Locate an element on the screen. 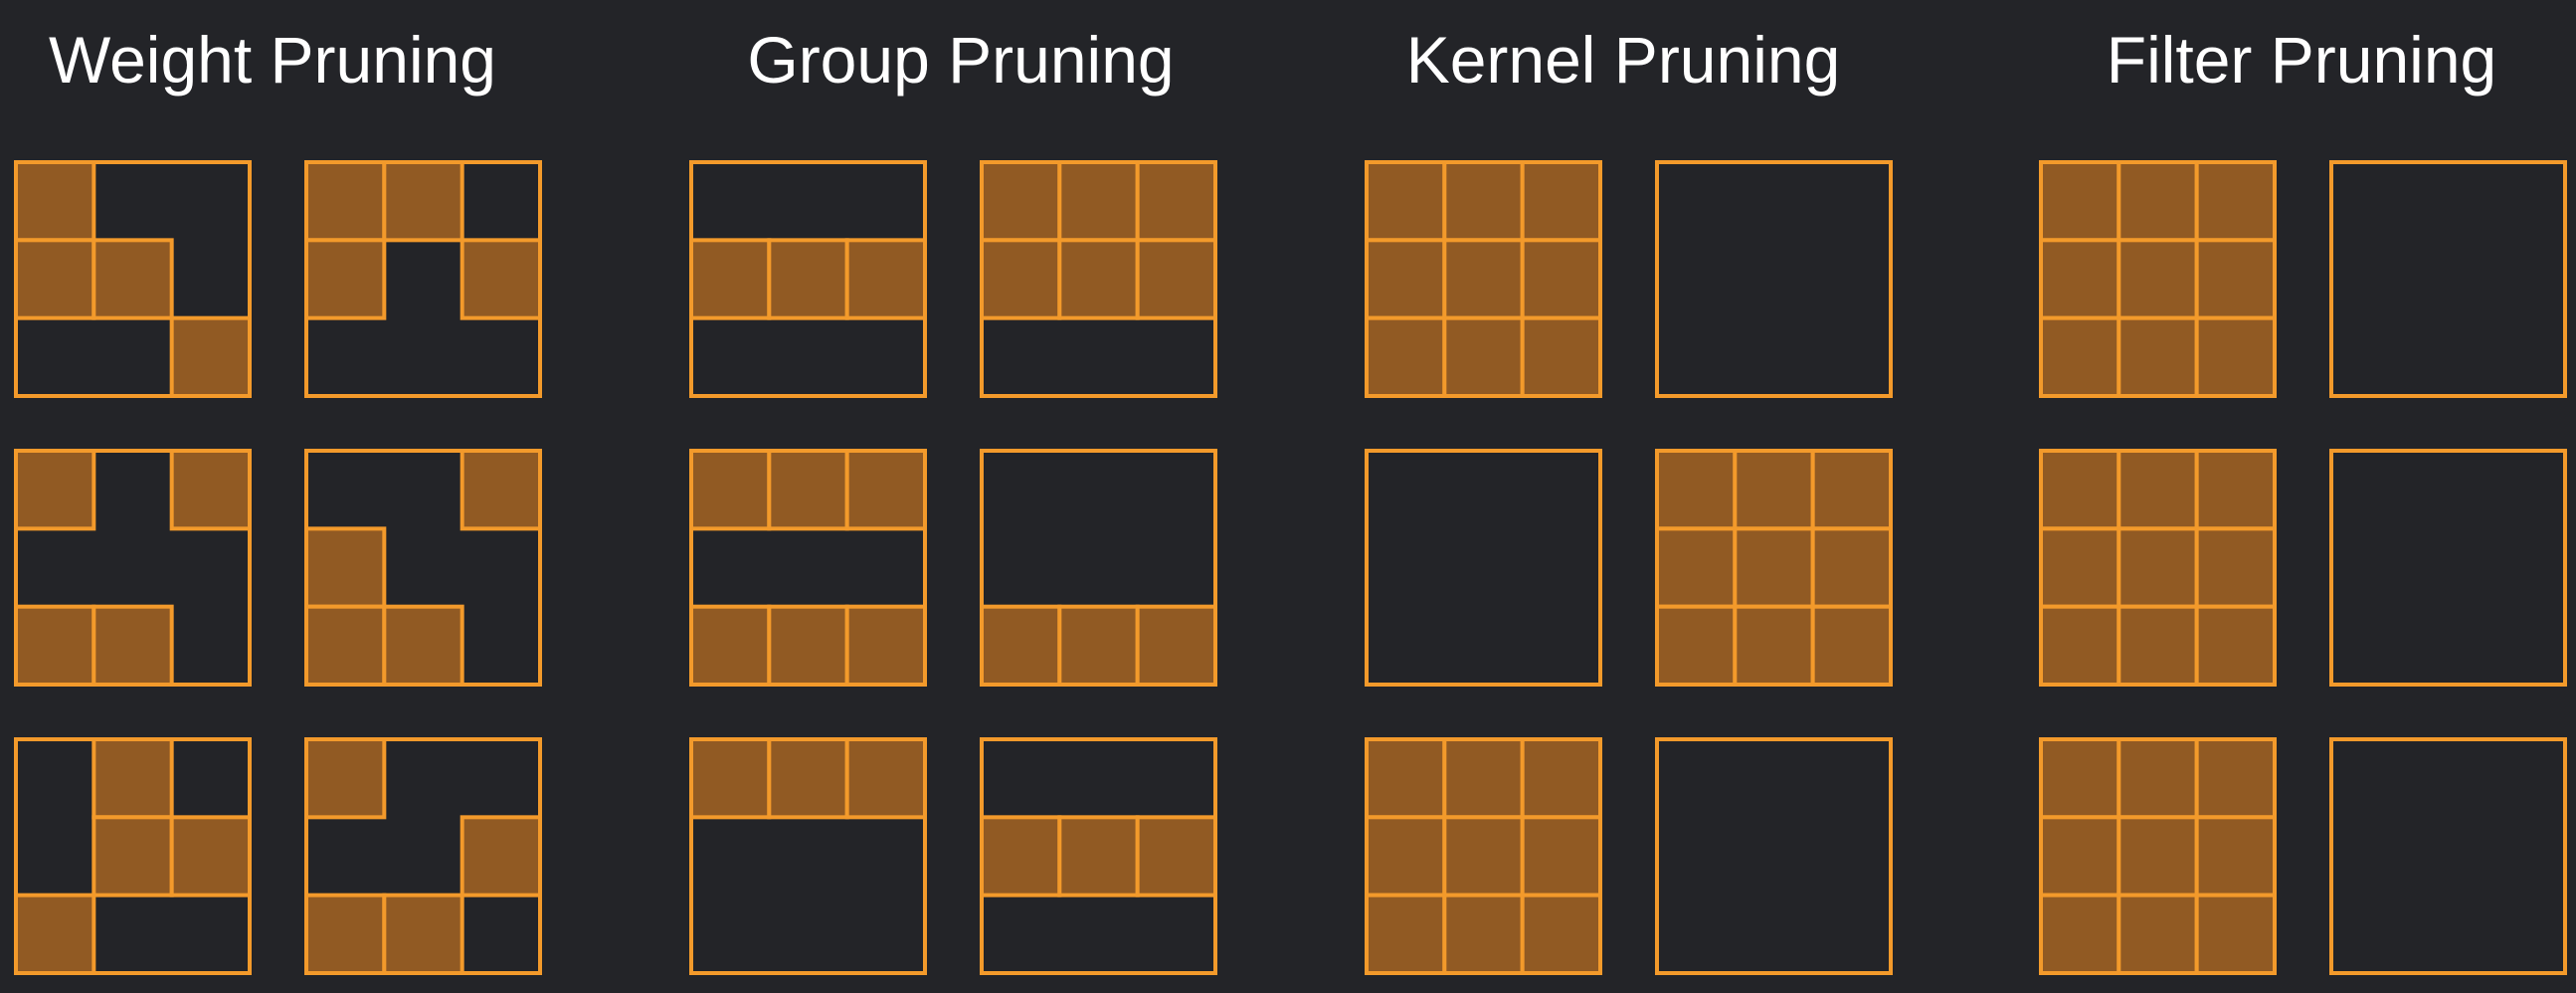 Image resolution: width=2576 pixels, height=993 pixels. group-pruning-title: Group Pruning is located at coordinates (961, 60).